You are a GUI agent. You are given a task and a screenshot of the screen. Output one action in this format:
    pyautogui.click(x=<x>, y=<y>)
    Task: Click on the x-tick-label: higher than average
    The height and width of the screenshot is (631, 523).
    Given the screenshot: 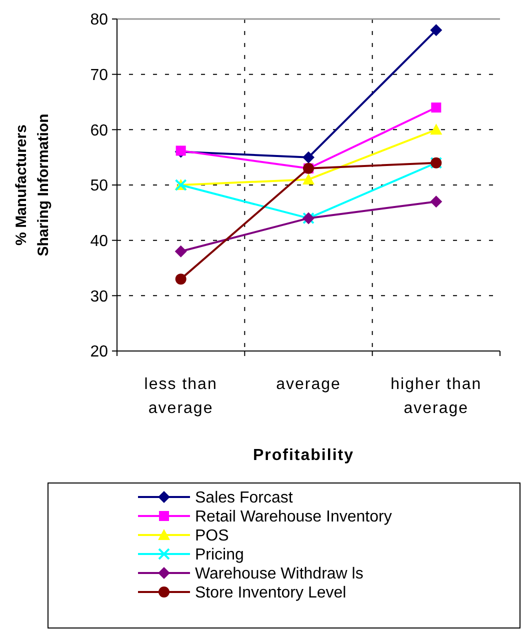 What is the action you would take?
    pyautogui.click(x=436, y=396)
    